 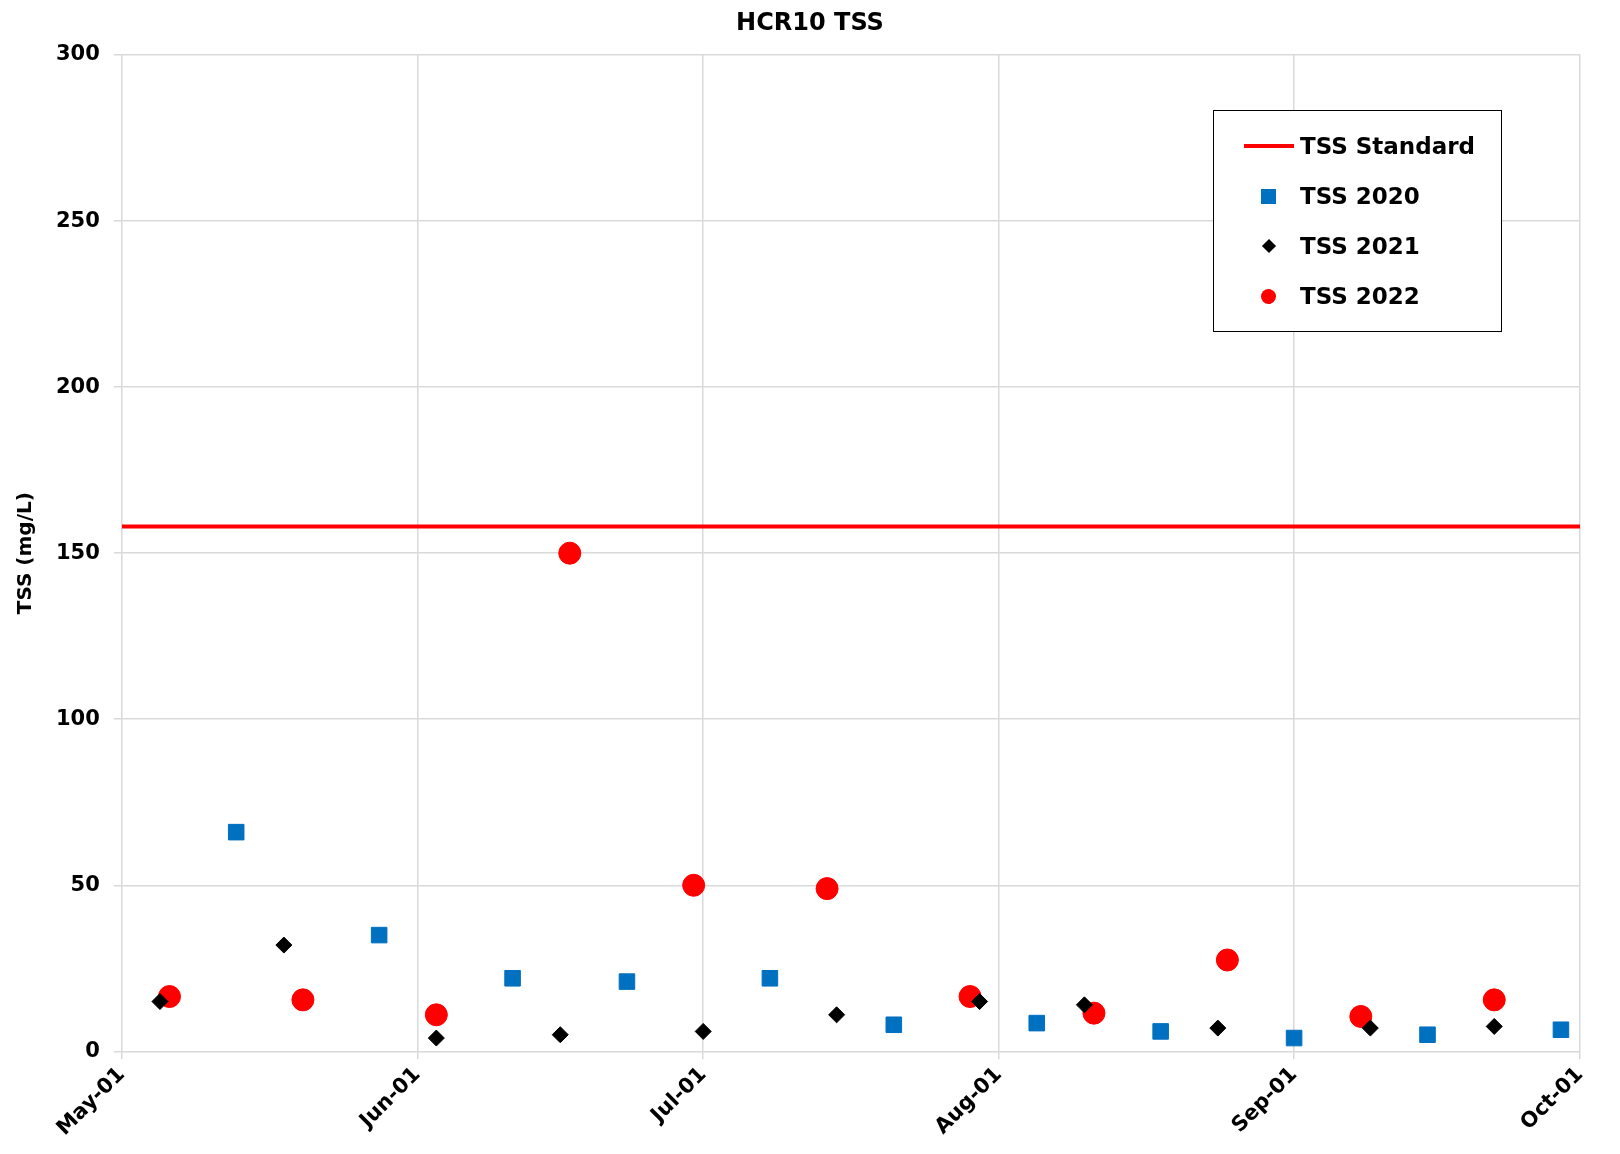 I want to click on y-axis-title: TSS (mg/L), so click(x=24, y=553).